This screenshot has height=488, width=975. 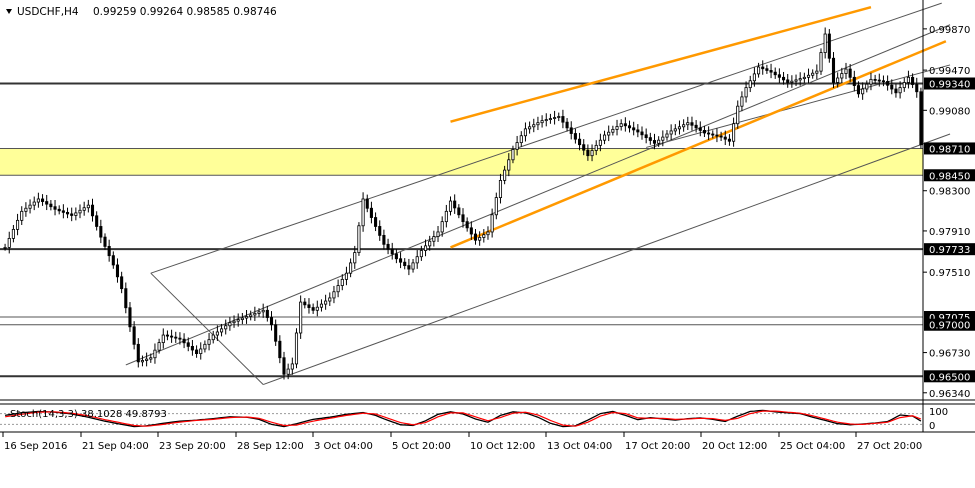 I want to click on symbol-title: USDCHF,H4, so click(x=48, y=12).